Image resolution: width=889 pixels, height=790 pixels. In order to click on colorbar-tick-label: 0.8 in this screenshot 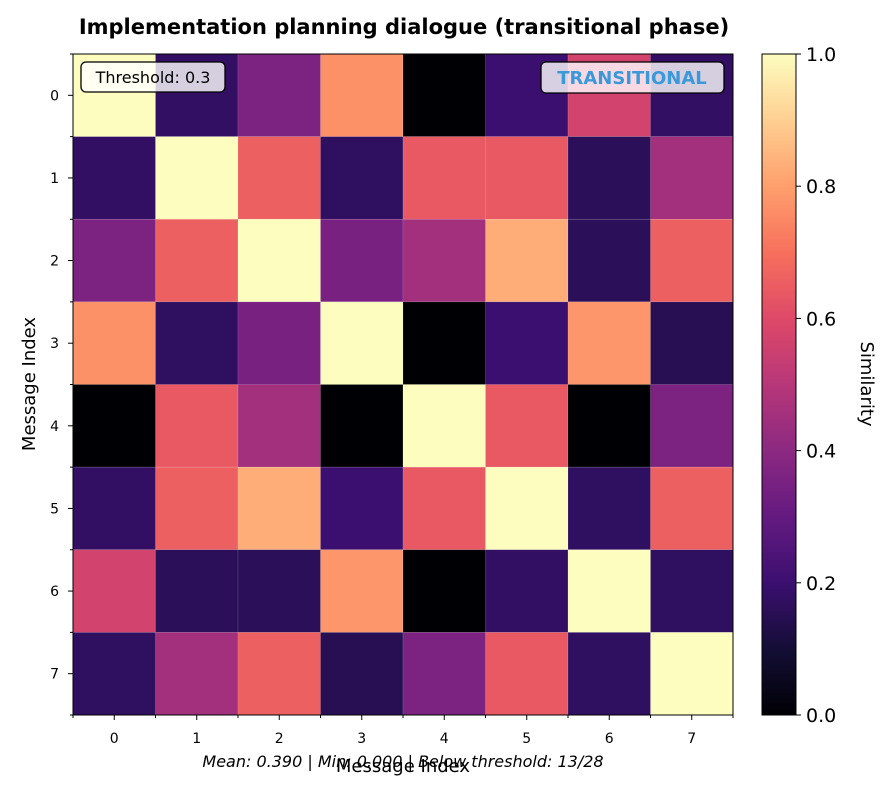, I will do `click(821, 187)`.